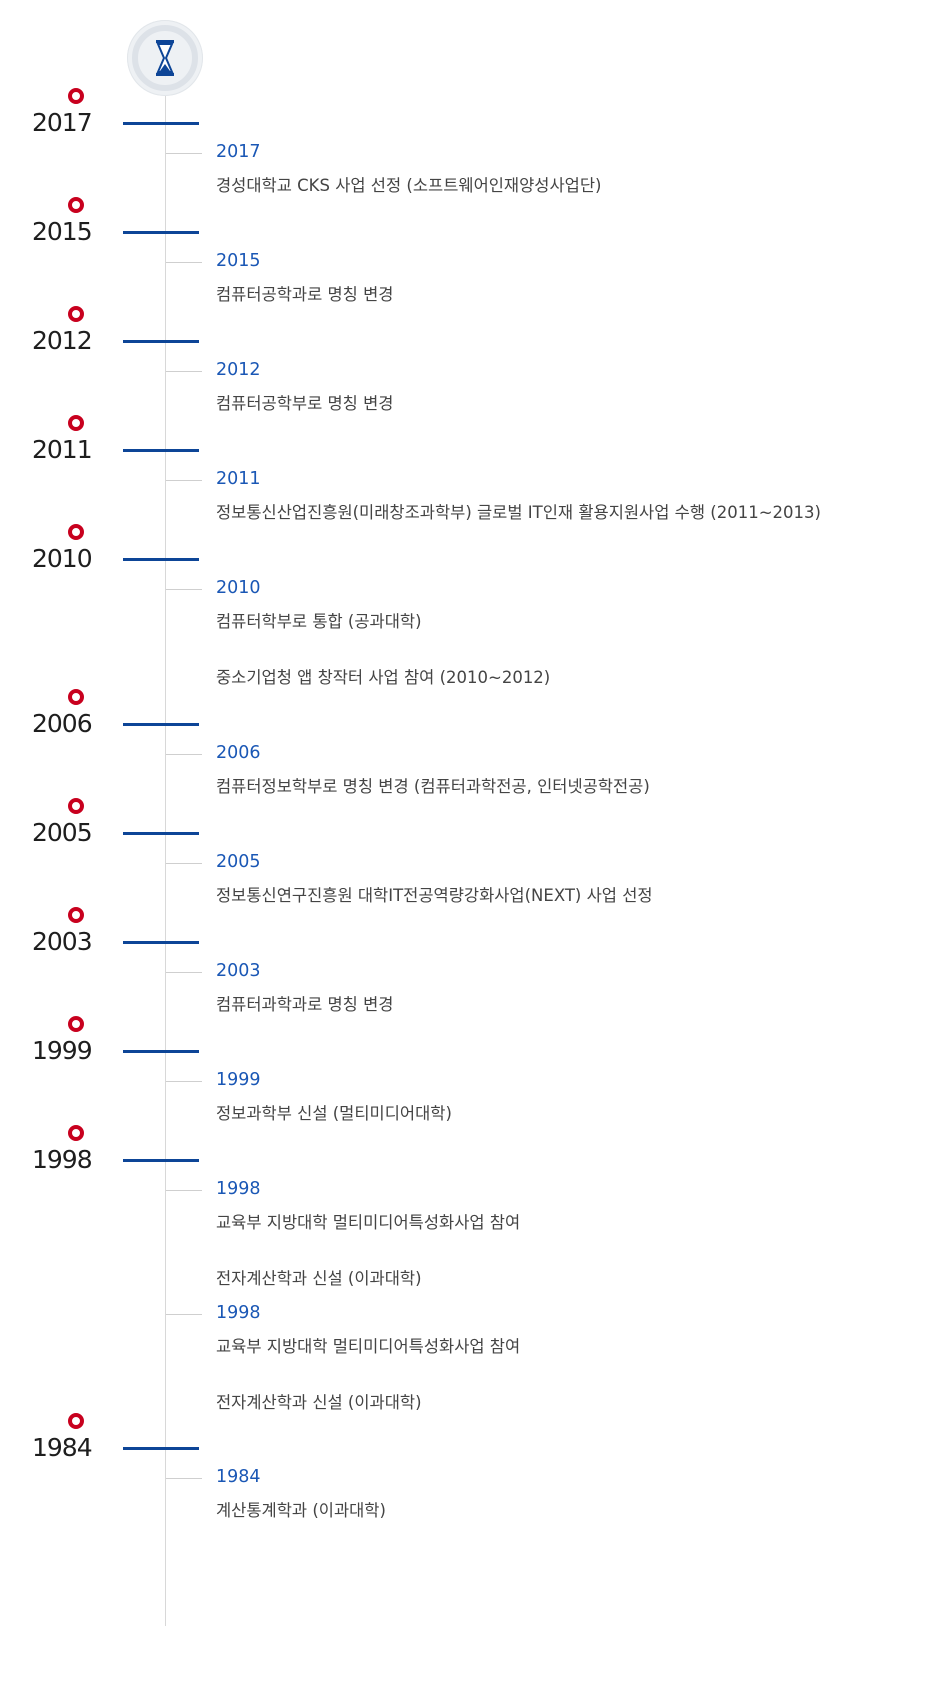  Describe the element at coordinates (150, 1046) in the screenshot. I see `year-marker: 1999` at that location.